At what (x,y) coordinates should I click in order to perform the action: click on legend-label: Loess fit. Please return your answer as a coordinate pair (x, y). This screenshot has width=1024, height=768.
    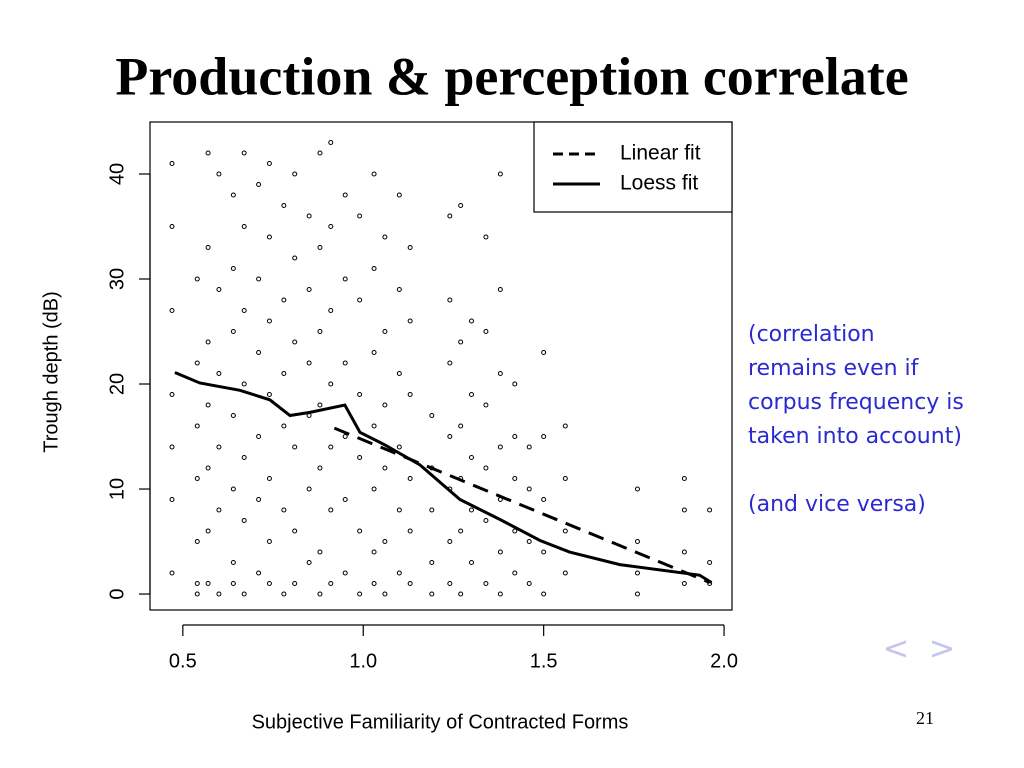
    Looking at the image, I should click on (659, 183).